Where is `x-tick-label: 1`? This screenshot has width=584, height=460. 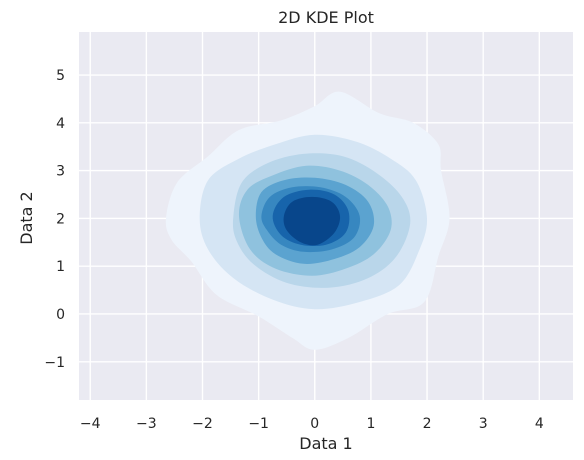
x-tick-label: 1 is located at coordinates (370, 424).